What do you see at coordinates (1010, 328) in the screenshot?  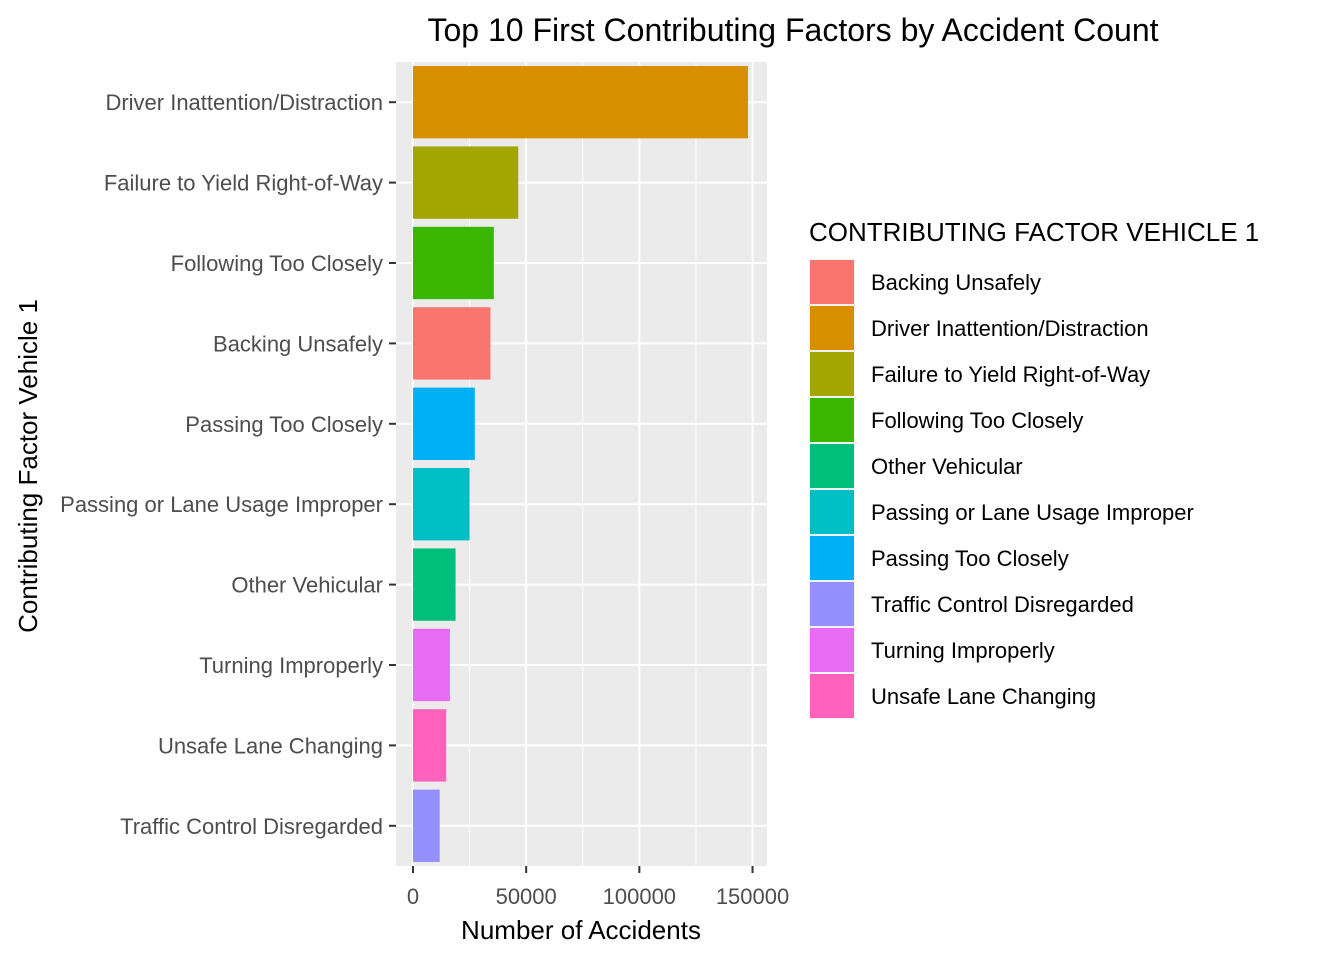 I see `legend-label: Driver Inattention/Distraction` at bounding box center [1010, 328].